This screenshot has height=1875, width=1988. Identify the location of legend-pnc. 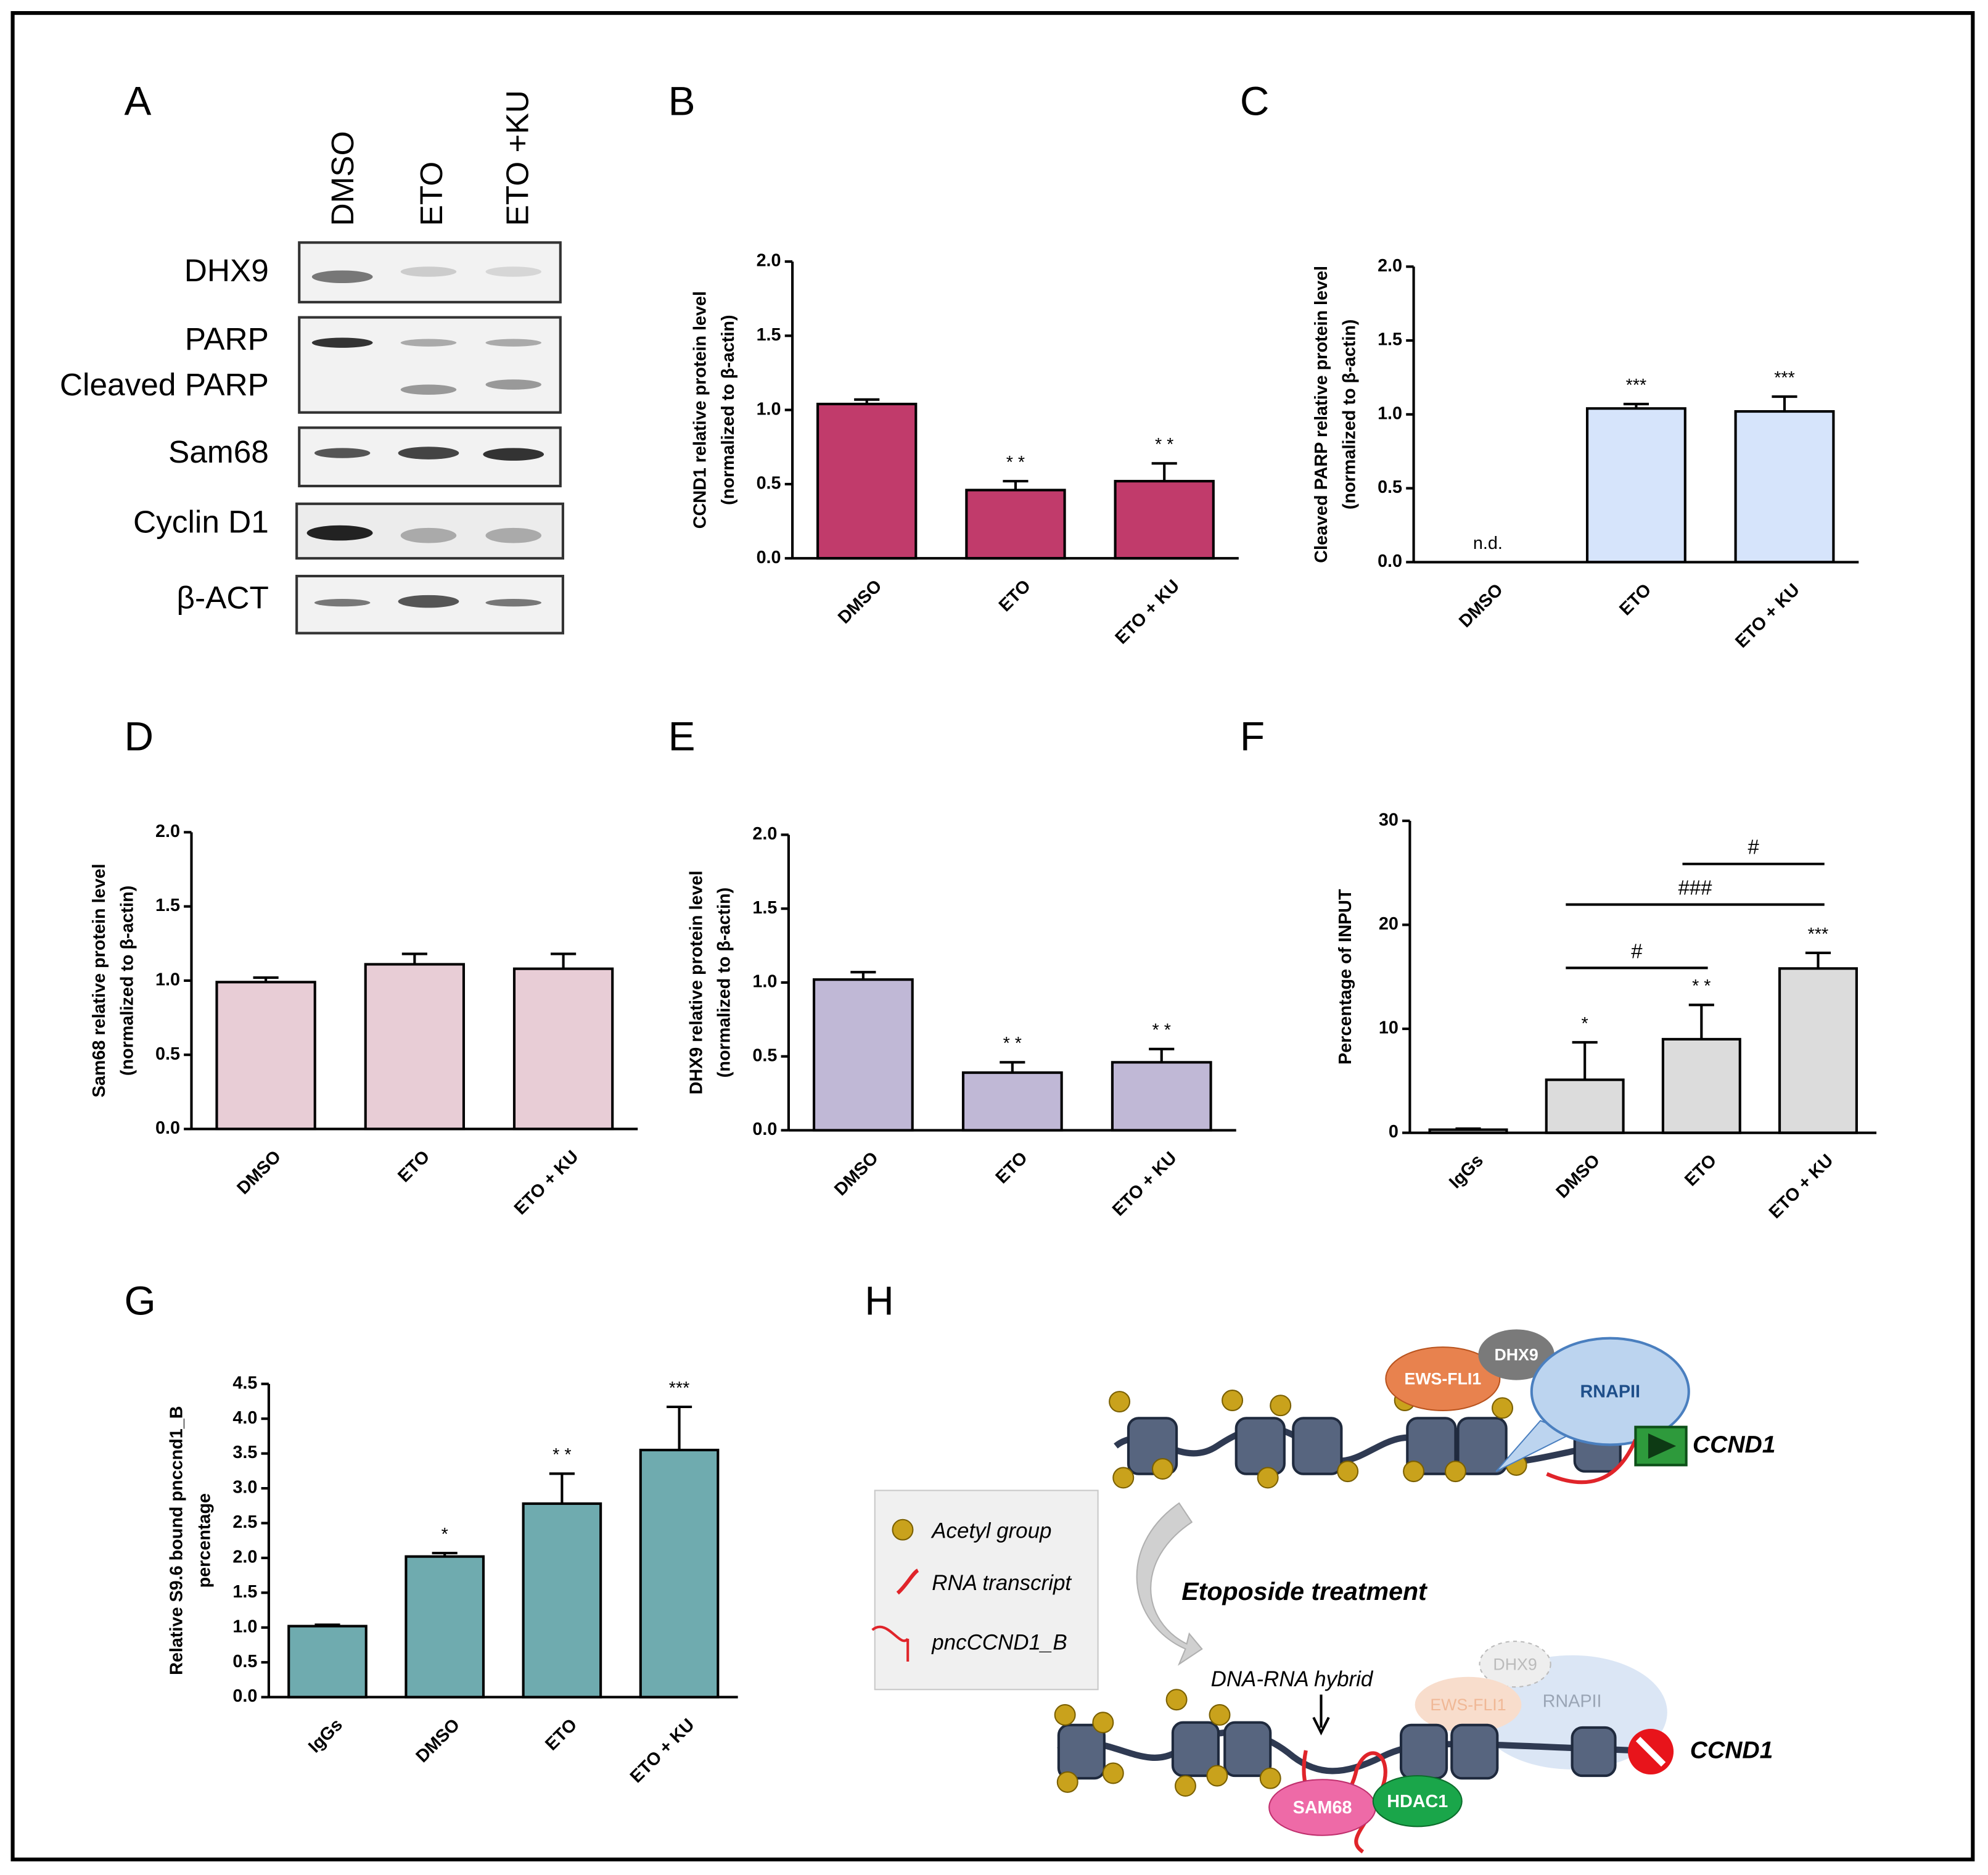
(890, 1643).